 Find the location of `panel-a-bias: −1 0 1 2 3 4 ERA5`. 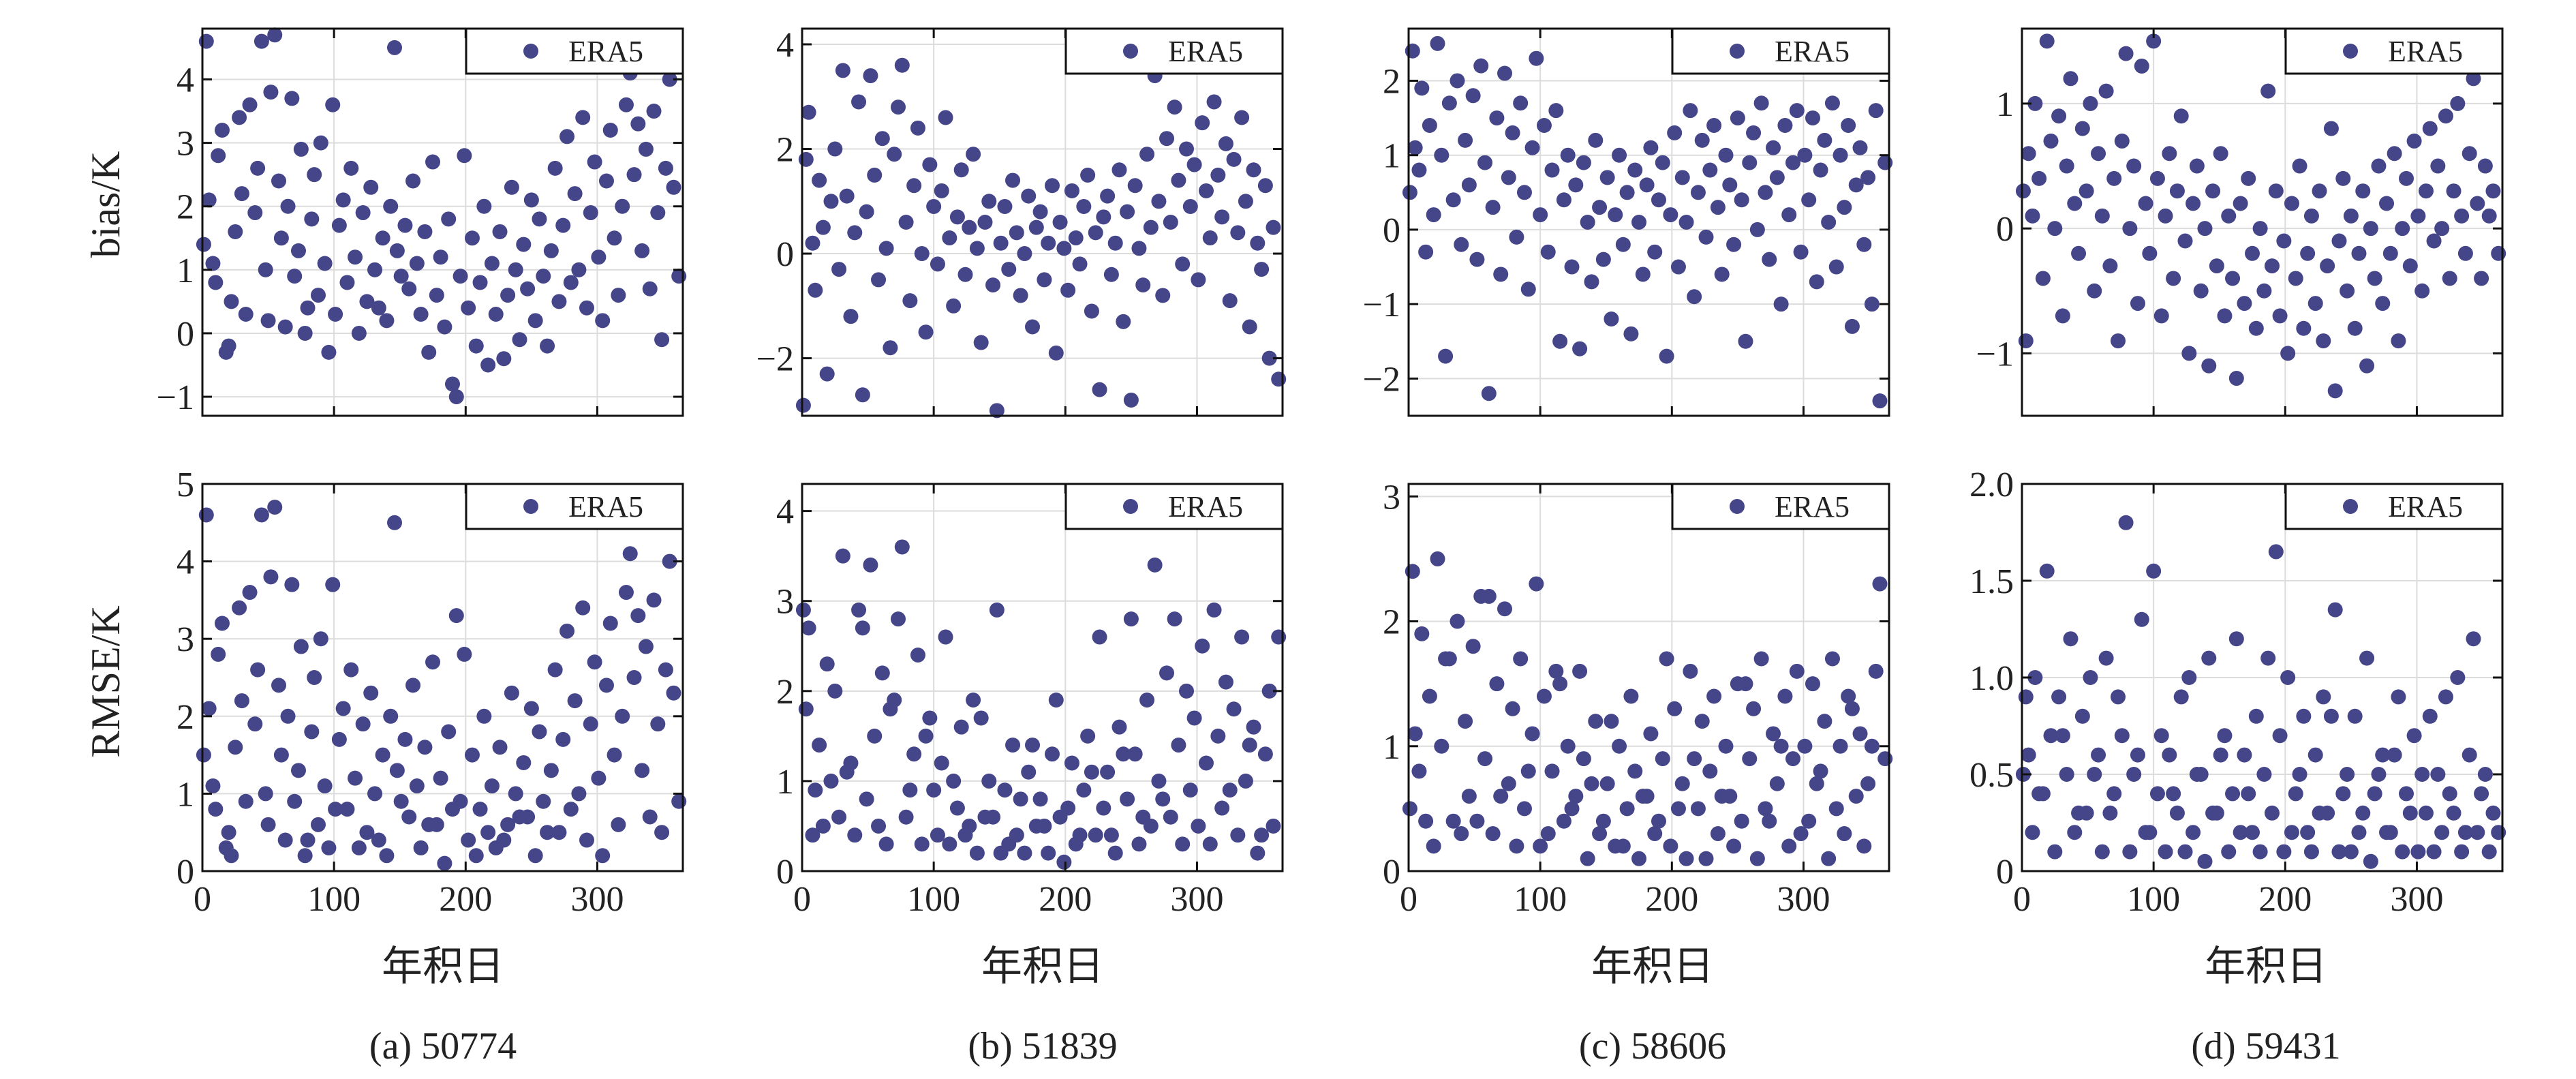

panel-a-bias: −1 0 1 2 3 4 ERA5 is located at coordinates (422, 222).